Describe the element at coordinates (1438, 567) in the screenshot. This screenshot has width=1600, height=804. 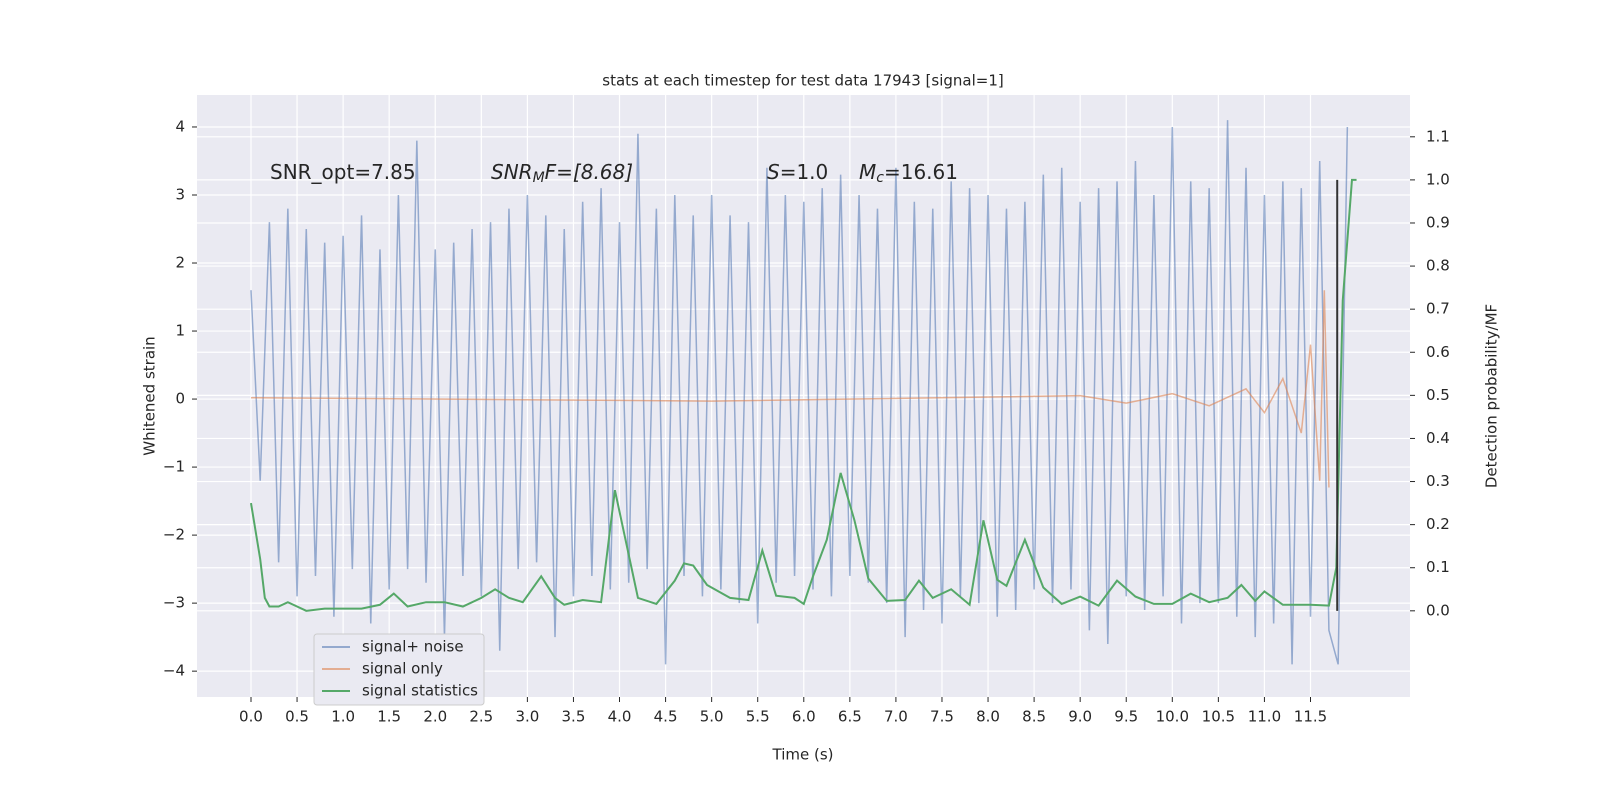
I see `y2-tick-label: 0.1` at that location.